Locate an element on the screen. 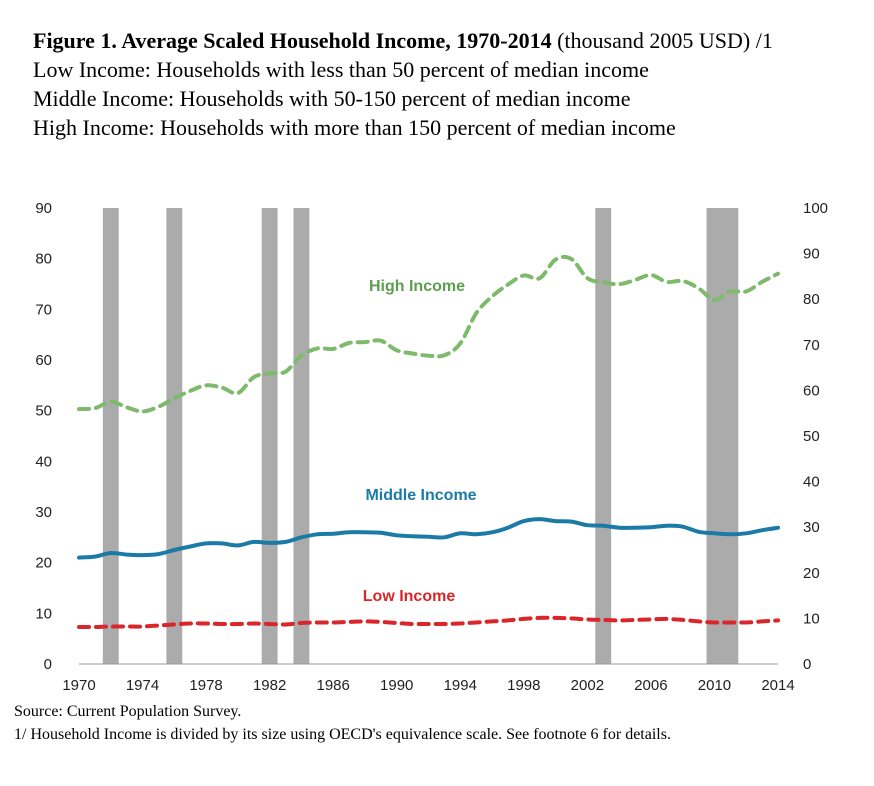 This screenshot has height=786, width=874. right-y-tick-label-80: 80 is located at coordinates (811, 299).